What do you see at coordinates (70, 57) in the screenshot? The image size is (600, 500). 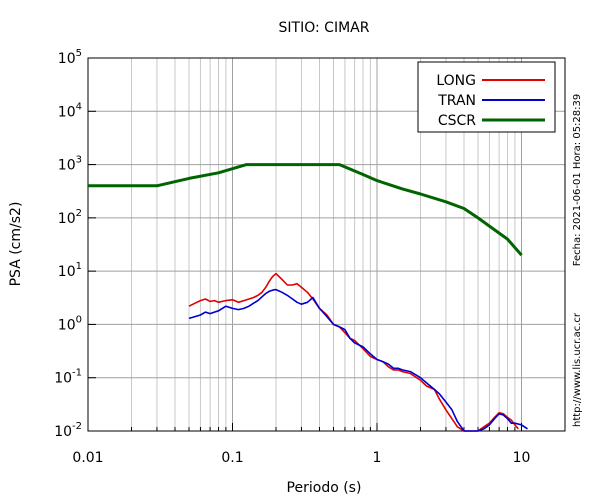 I see `y-tick-label: 10⁵` at bounding box center [70, 57].